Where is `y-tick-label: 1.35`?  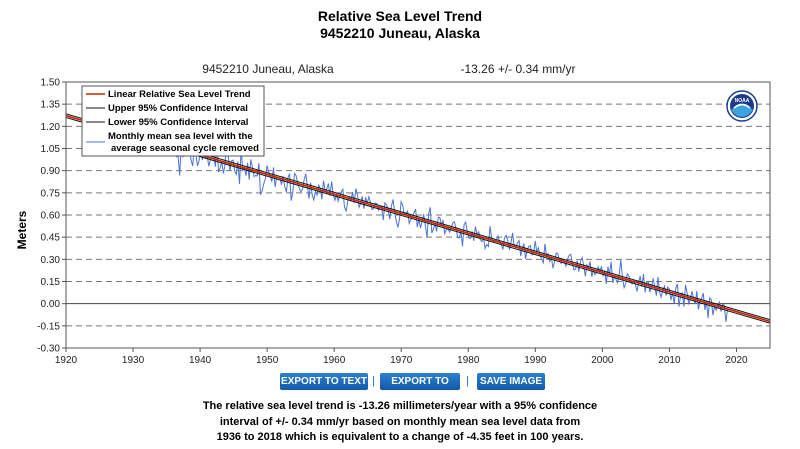 y-tick-label: 1.35 is located at coordinates (51, 105).